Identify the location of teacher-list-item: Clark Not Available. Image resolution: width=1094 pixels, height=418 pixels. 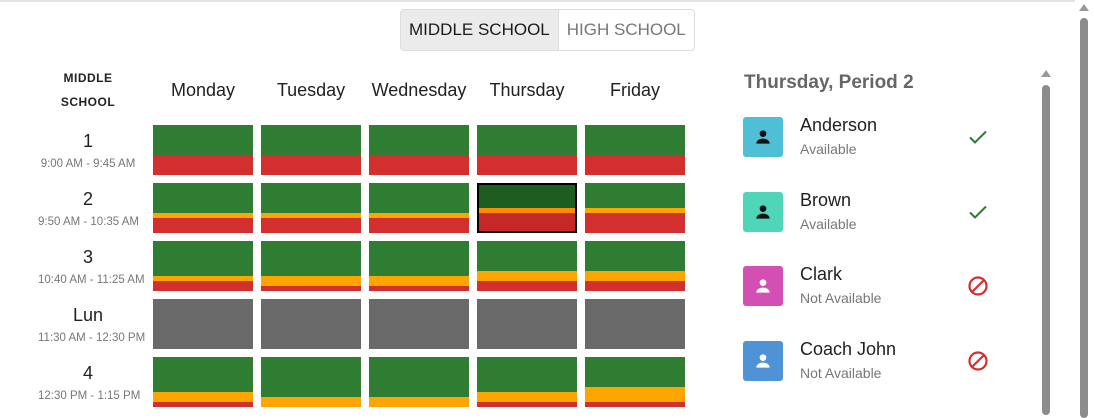
(873, 285).